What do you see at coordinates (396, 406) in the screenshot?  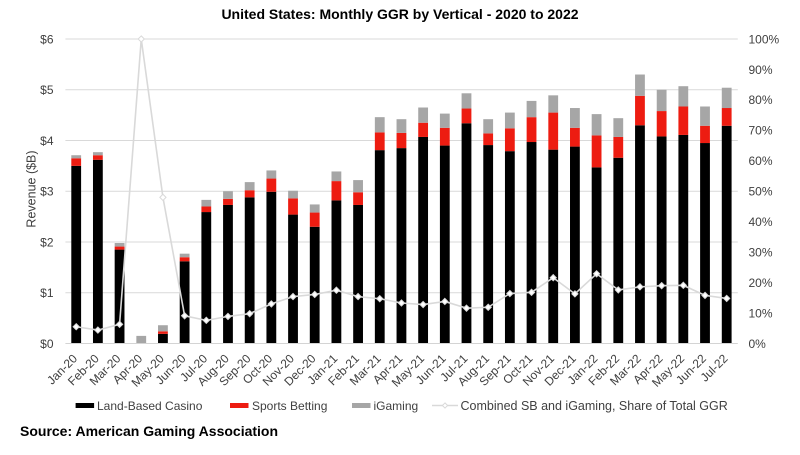 I see `svg-text: iGaming` at bounding box center [396, 406].